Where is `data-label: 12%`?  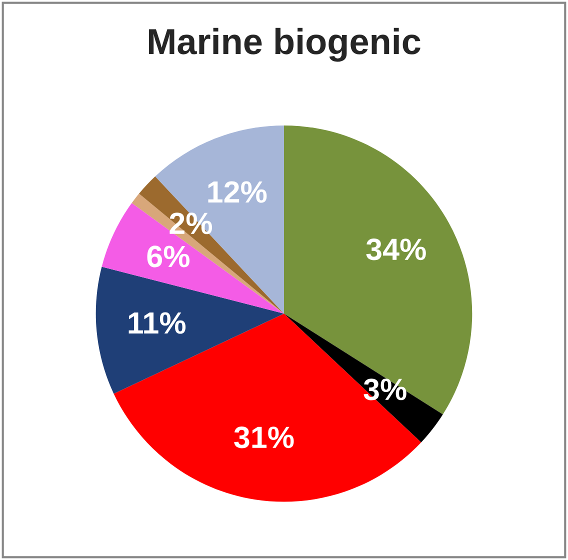 data-label: 12% is located at coordinates (237, 192).